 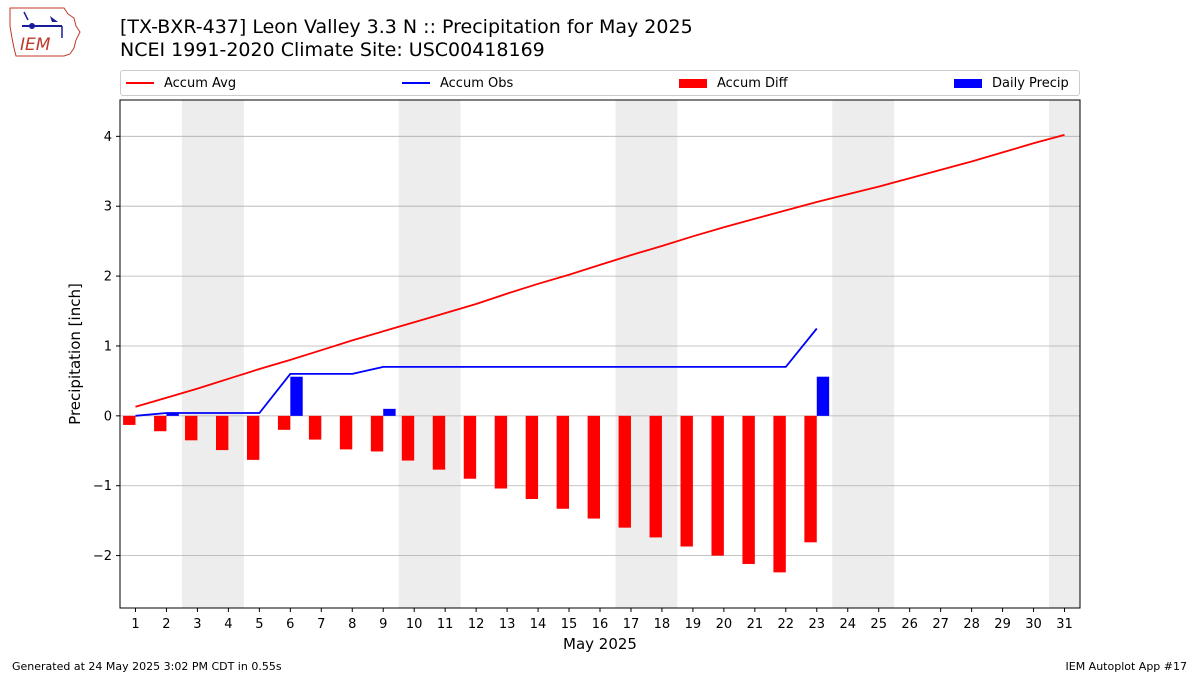 What do you see at coordinates (200, 83) in the screenshot?
I see `legend-label-accum-avg: Accum Avg` at bounding box center [200, 83].